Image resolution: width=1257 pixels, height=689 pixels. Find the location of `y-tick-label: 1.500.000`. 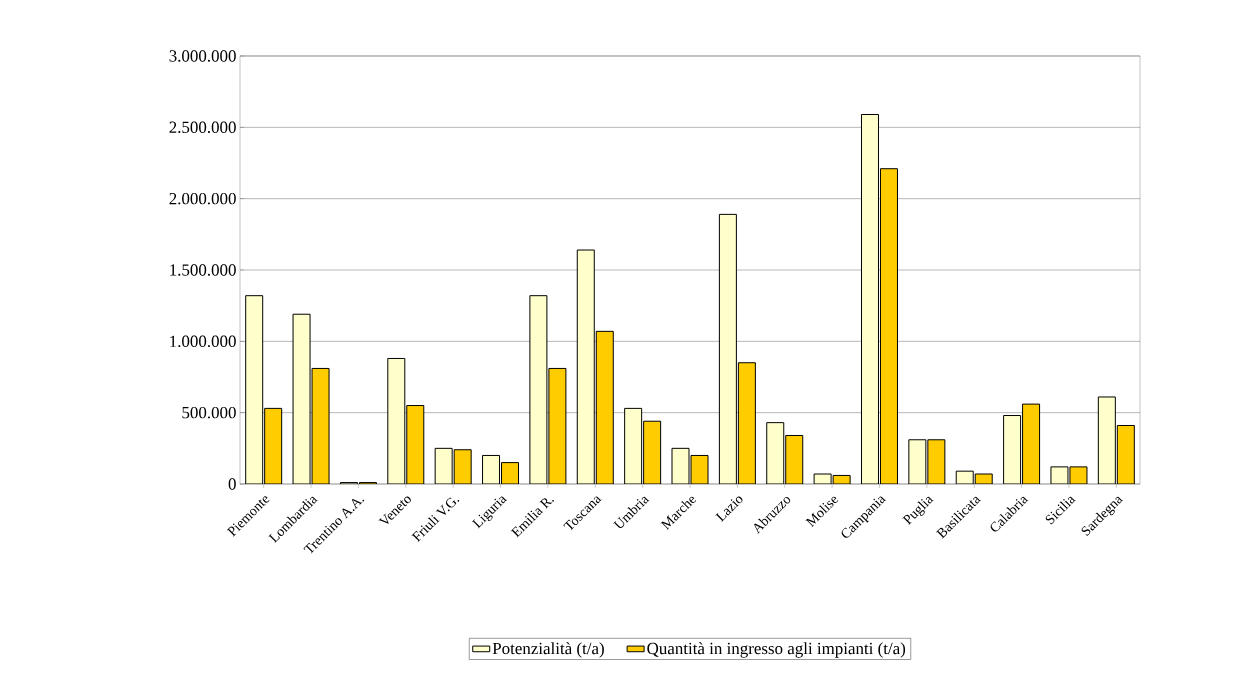

y-tick-label: 1.500.000 is located at coordinates (203, 270).